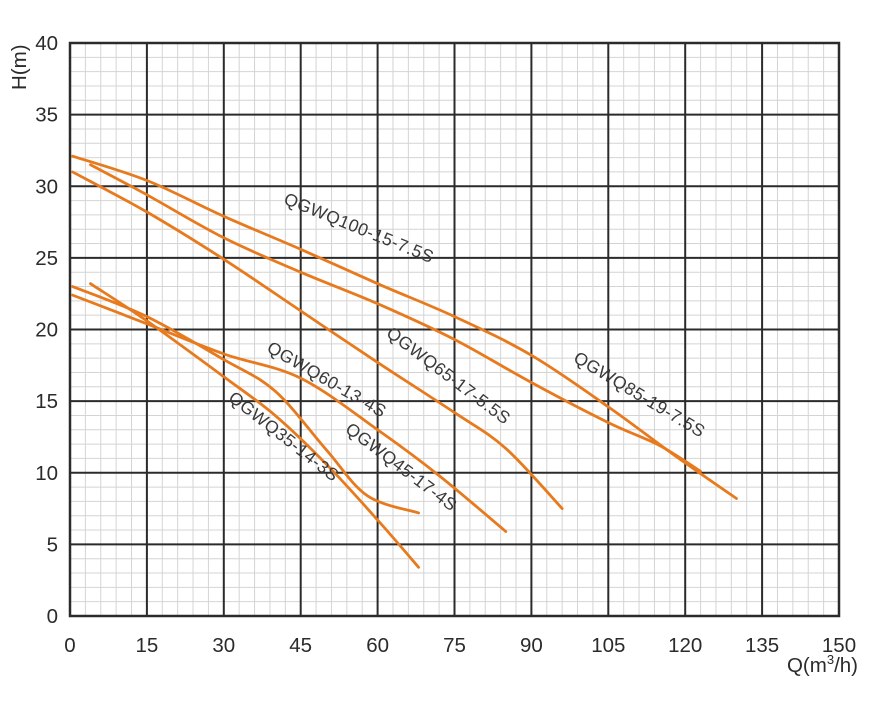 This screenshot has width=892, height=707. Describe the element at coordinates (377, 645) in the screenshot. I see `x-tick-label: 60` at that location.